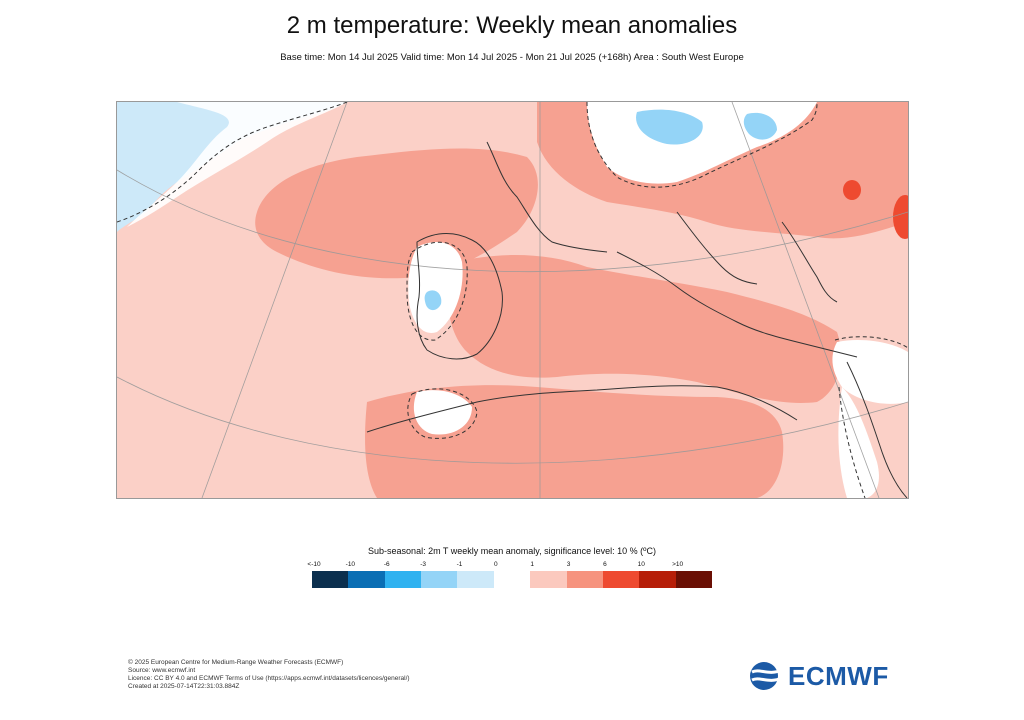  I want to click on legend-tick-label: >10, so click(678, 564).